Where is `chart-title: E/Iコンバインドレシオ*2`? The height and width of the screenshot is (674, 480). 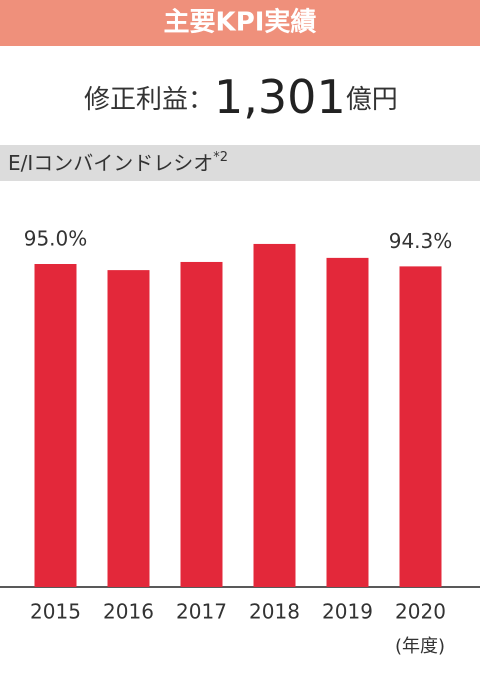 chart-title: E/Iコンバインドレシオ*2 is located at coordinates (118, 162).